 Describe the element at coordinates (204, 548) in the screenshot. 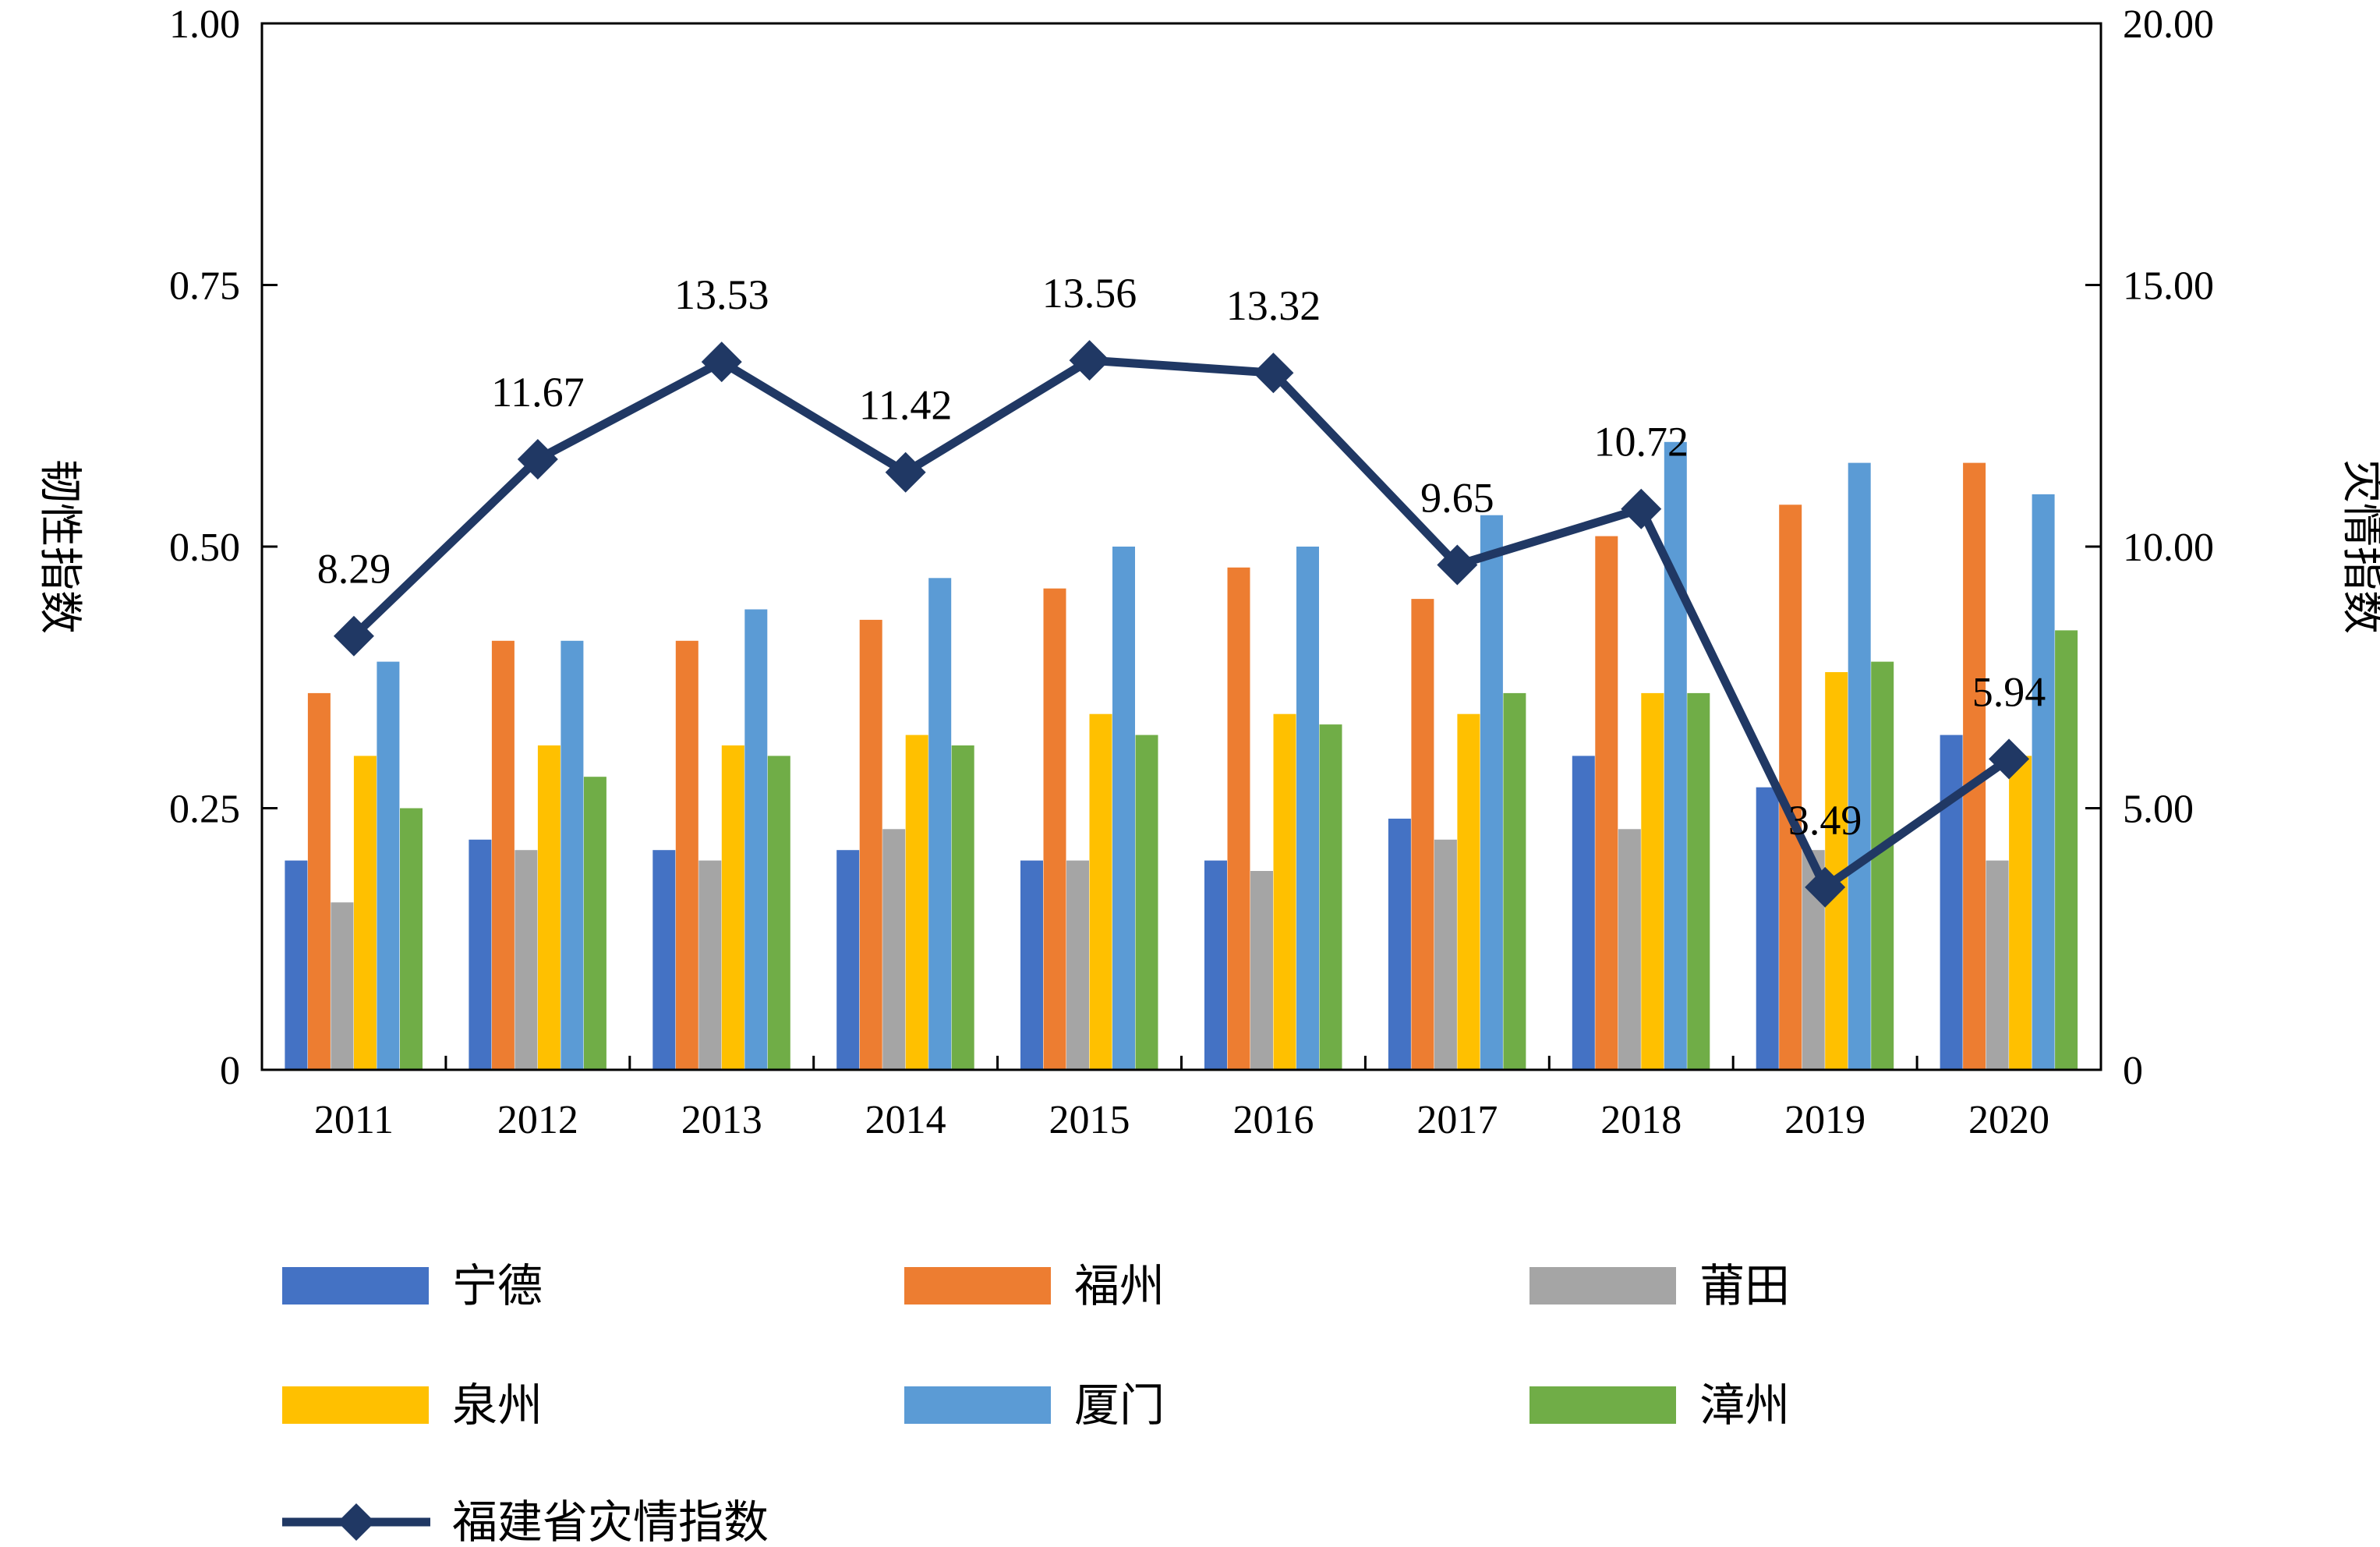

I see `left-tick-label: 0.50` at that location.